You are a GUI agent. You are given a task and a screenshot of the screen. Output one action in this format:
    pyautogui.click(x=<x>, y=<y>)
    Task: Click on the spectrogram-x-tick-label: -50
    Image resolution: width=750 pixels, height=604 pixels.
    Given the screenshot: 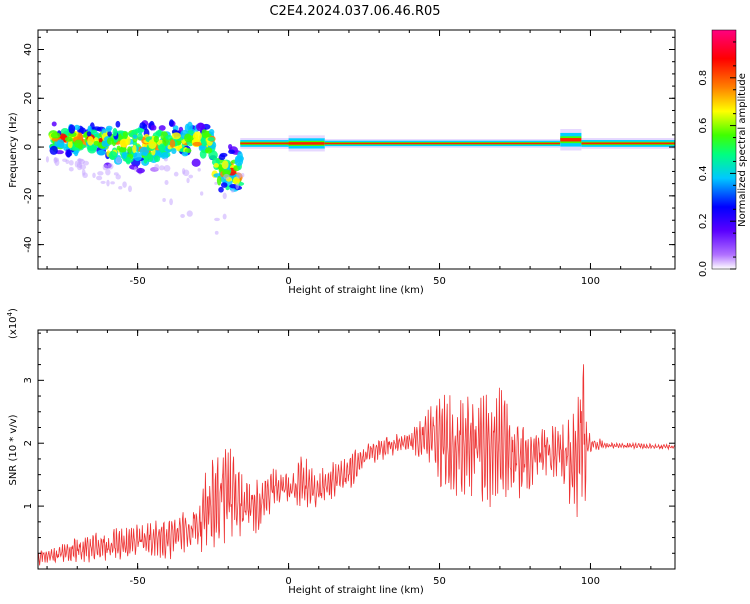 What is the action you would take?
    pyautogui.click(x=137, y=281)
    